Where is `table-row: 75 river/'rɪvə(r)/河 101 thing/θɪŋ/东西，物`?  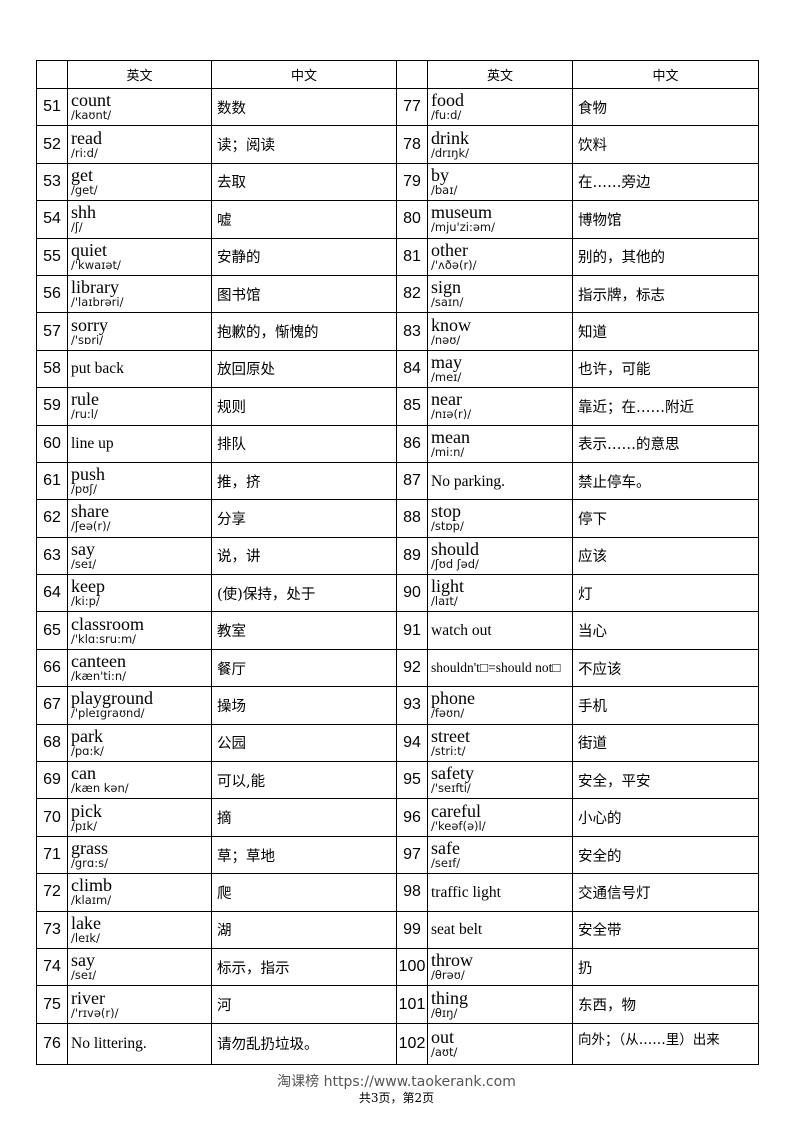 table-row: 75 river/'rɪvə(r)/河 101 thing/θɪŋ/东西，物 is located at coordinates (397, 1004).